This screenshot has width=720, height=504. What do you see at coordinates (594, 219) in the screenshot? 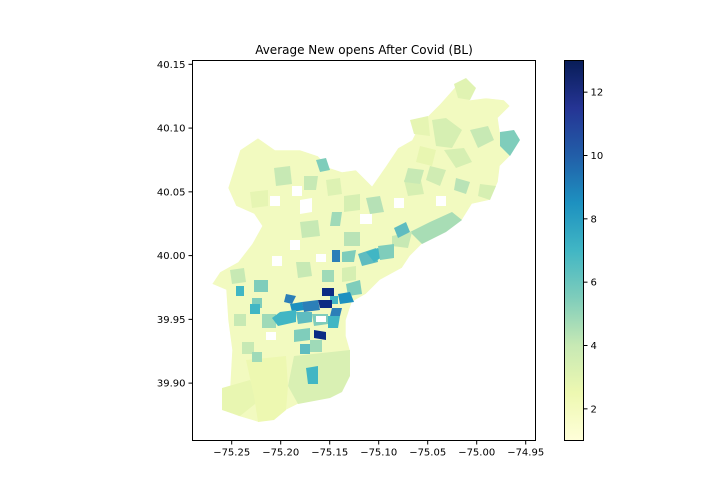
I see `colorbar-tick-label: 8` at bounding box center [594, 219].